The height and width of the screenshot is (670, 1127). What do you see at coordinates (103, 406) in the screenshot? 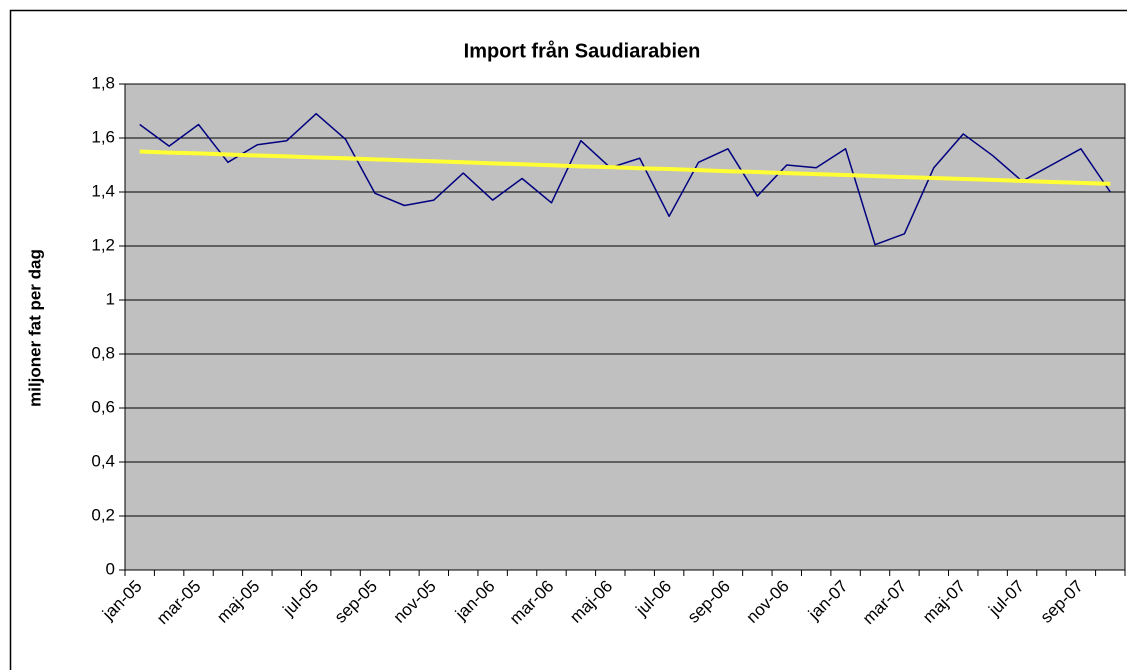
I see `y-tick-label: 0,6` at bounding box center [103, 406].